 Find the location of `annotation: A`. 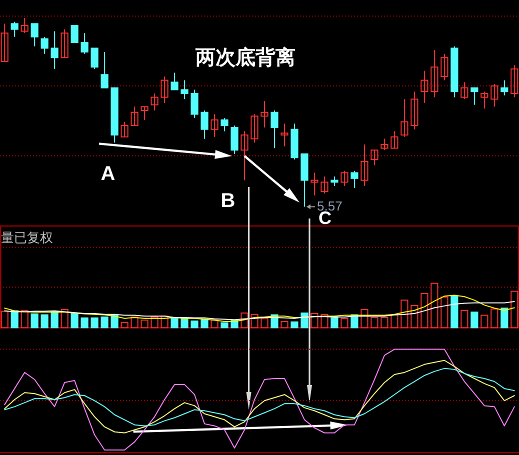

annotation: A is located at coordinates (108, 174).